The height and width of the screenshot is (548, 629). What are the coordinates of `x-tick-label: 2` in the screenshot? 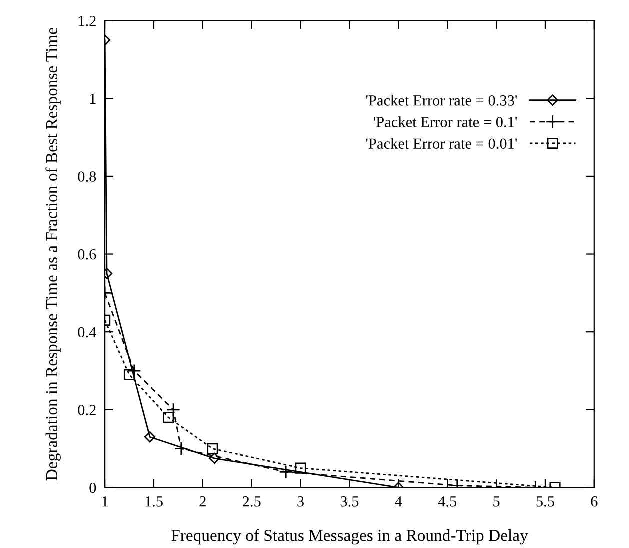 It's located at (203, 501).